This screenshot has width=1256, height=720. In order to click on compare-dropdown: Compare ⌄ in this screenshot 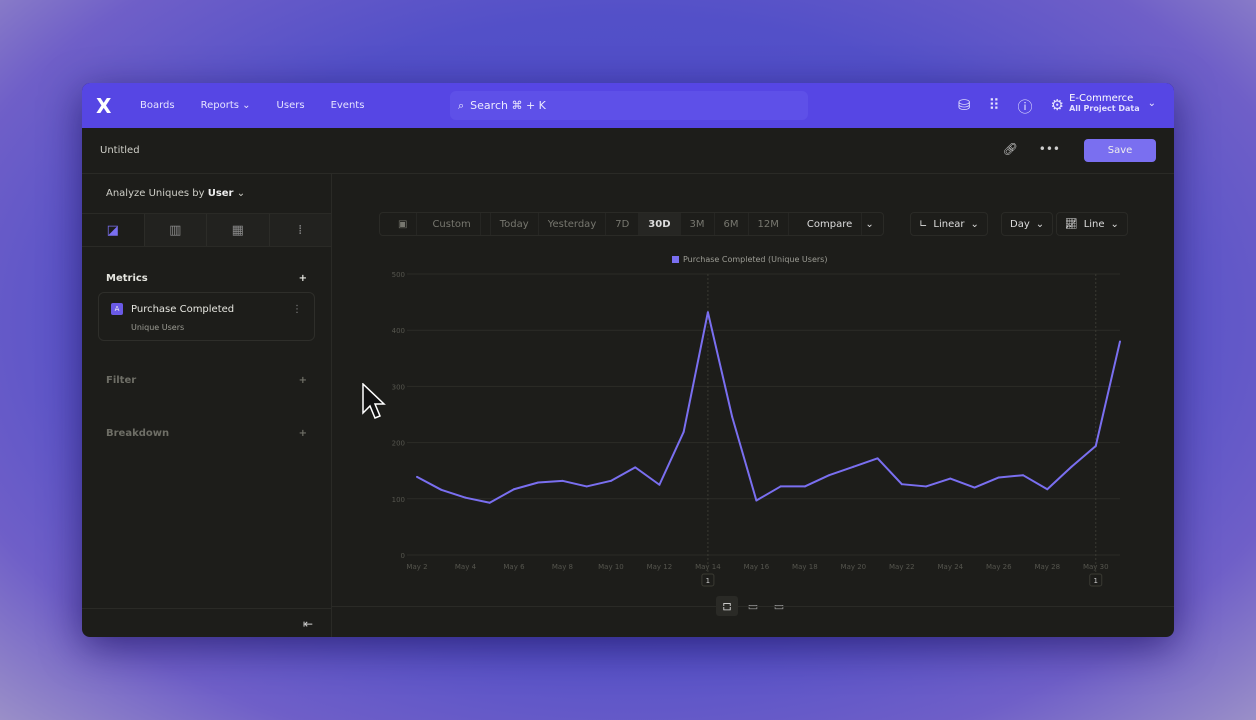, I will do `click(836, 224)`.